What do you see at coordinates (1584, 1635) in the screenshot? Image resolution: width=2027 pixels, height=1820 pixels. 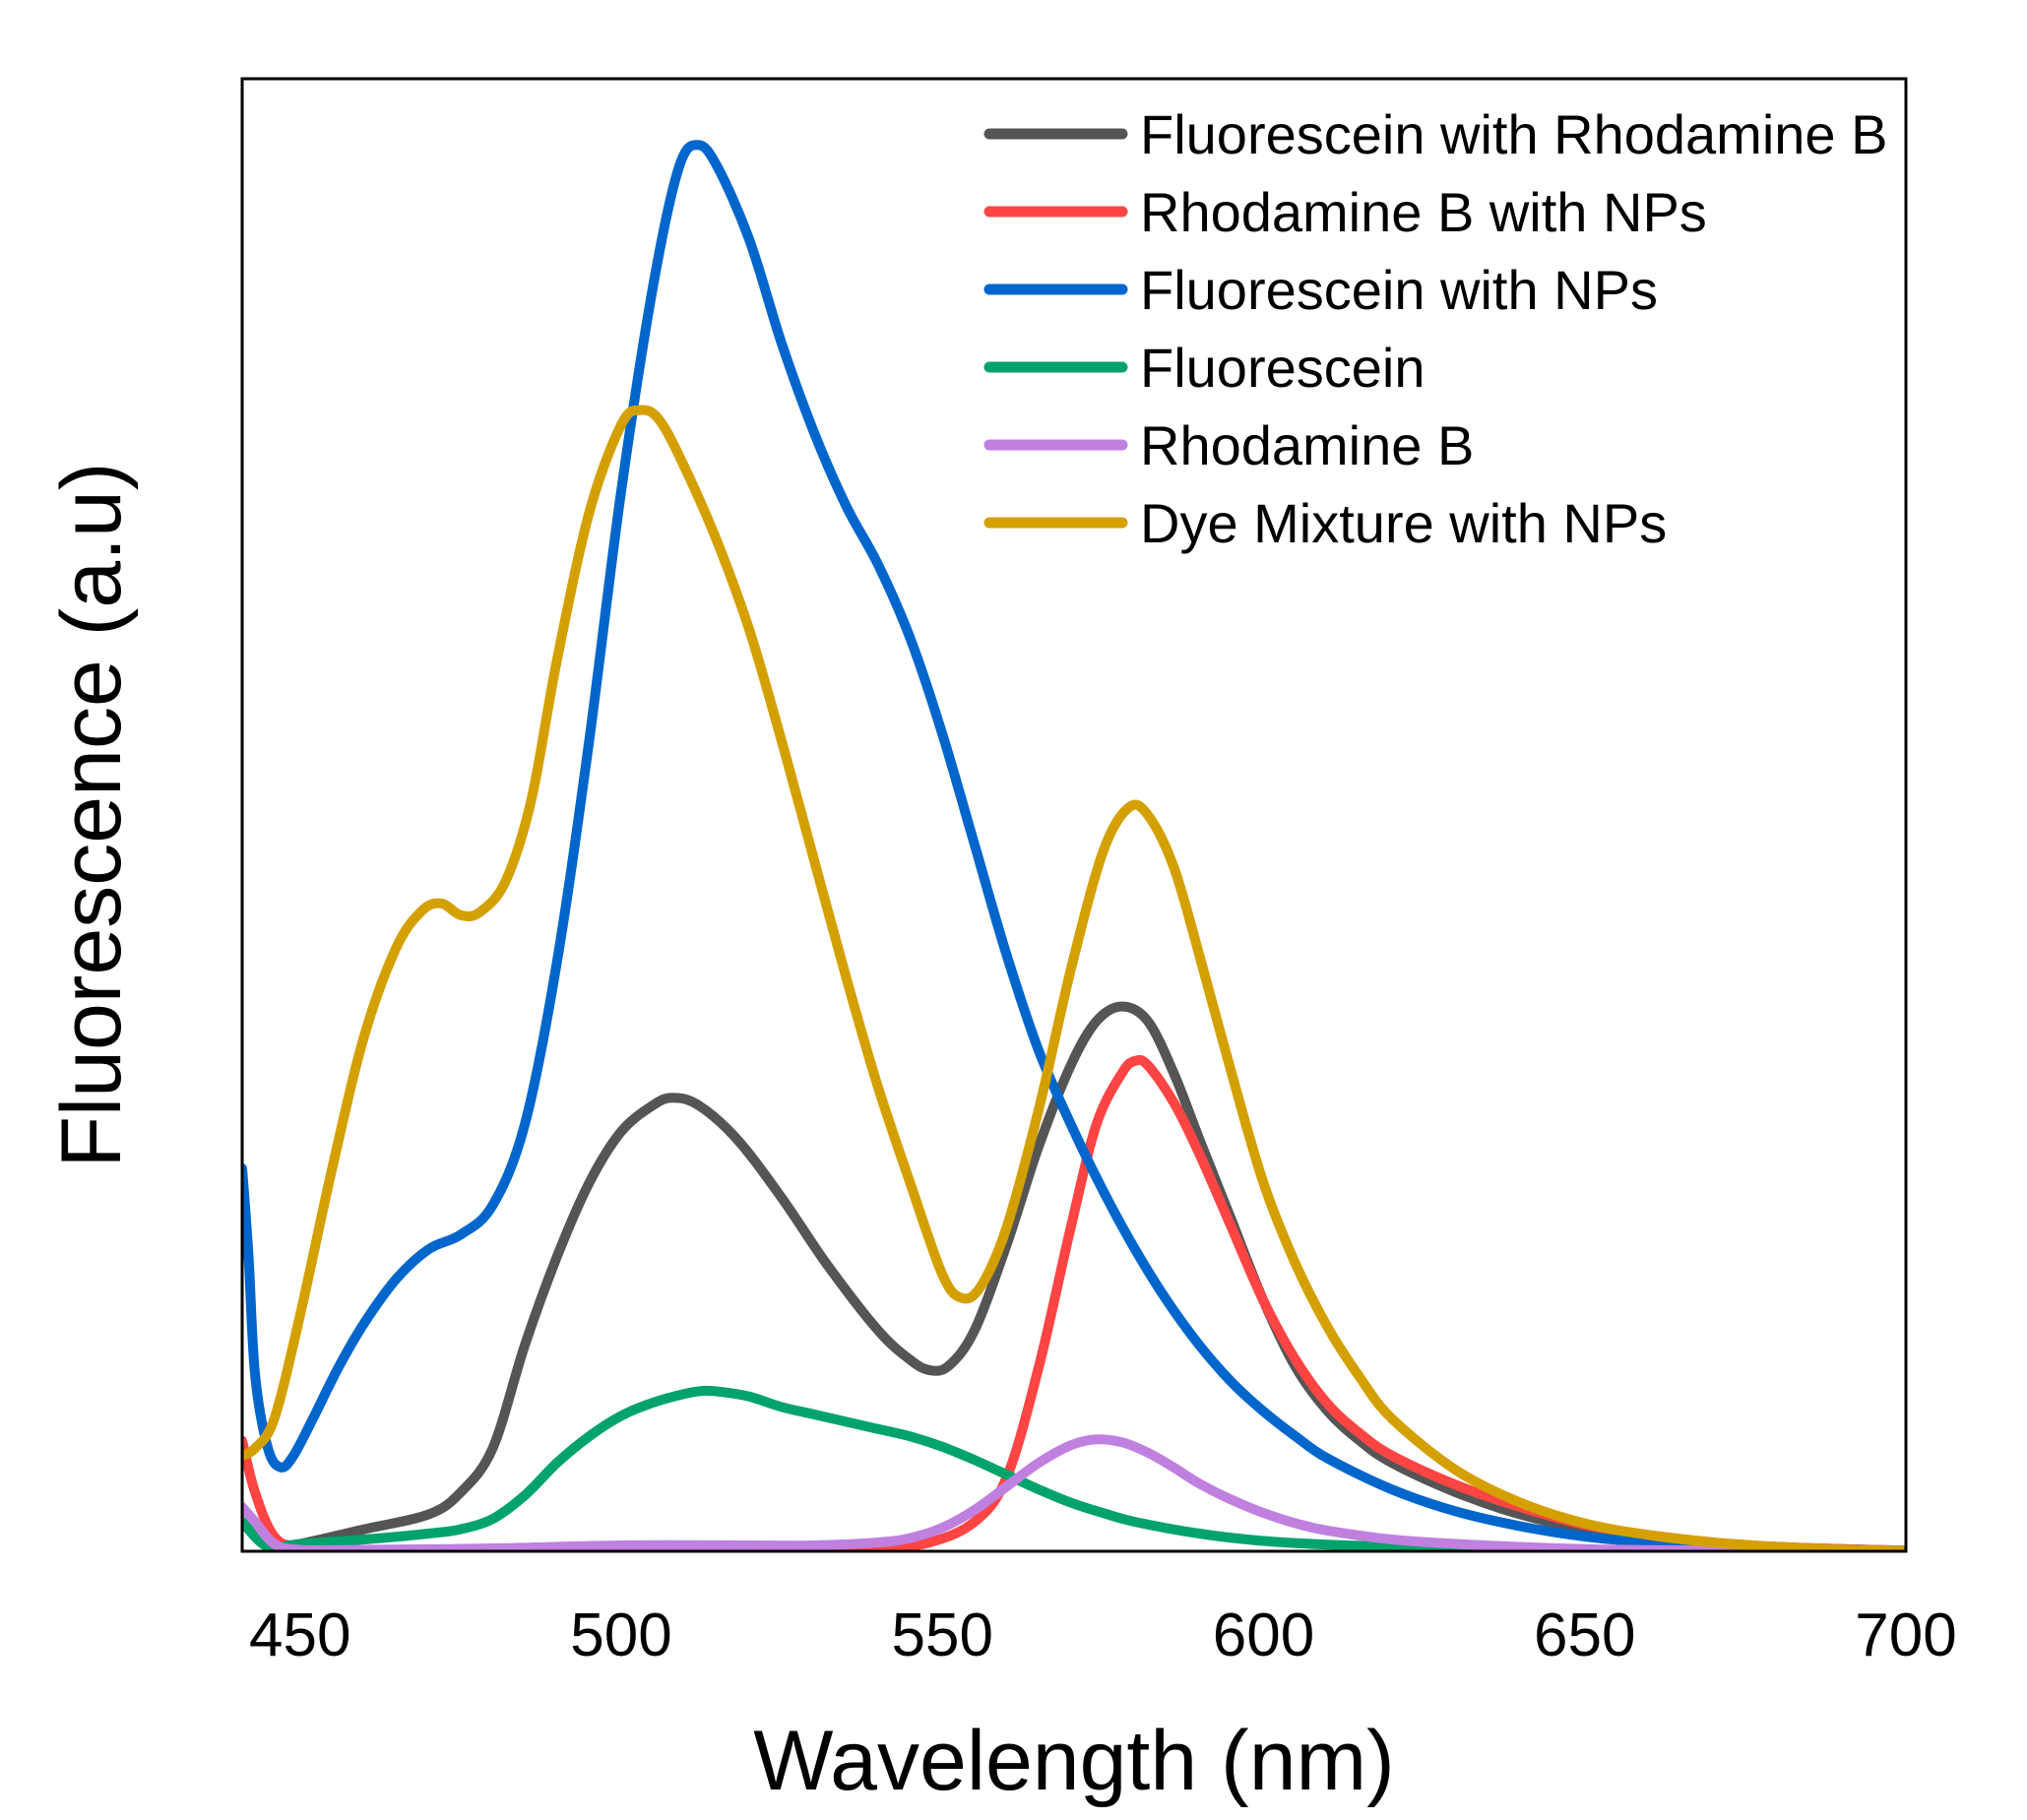 I see `x-tick-label: 650` at bounding box center [1584, 1635].